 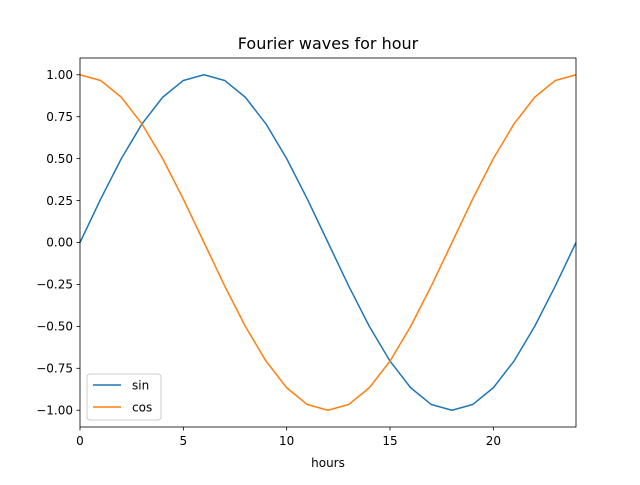 I want to click on x-tick-label: 5, so click(x=184, y=441).